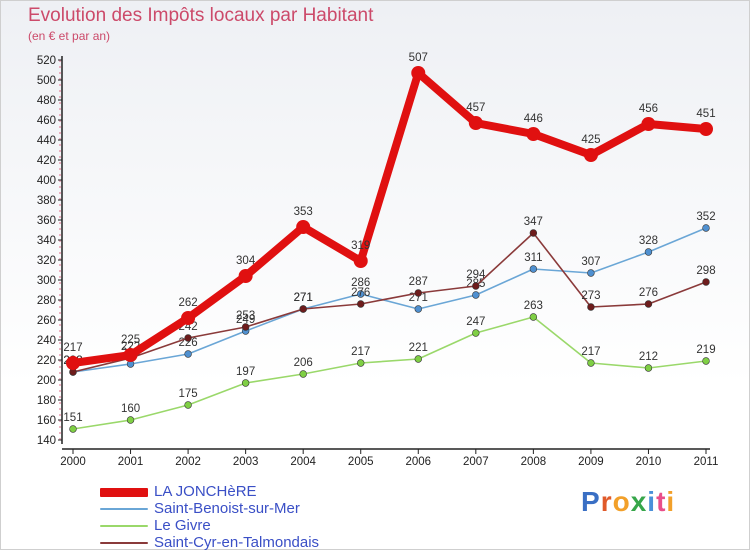 This screenshot has width=750, height=551. I want to click on data-label: 221, so click(418, 348).